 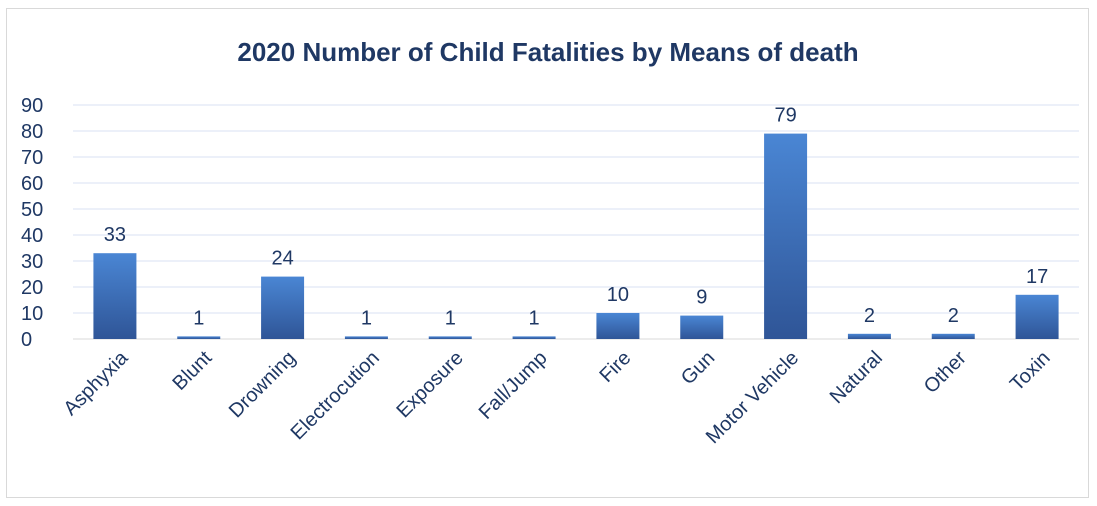 I want to click on y-axis-ticks: 0 10 20 30 40 50 60 70 80 90, so click(x=32, y=223).